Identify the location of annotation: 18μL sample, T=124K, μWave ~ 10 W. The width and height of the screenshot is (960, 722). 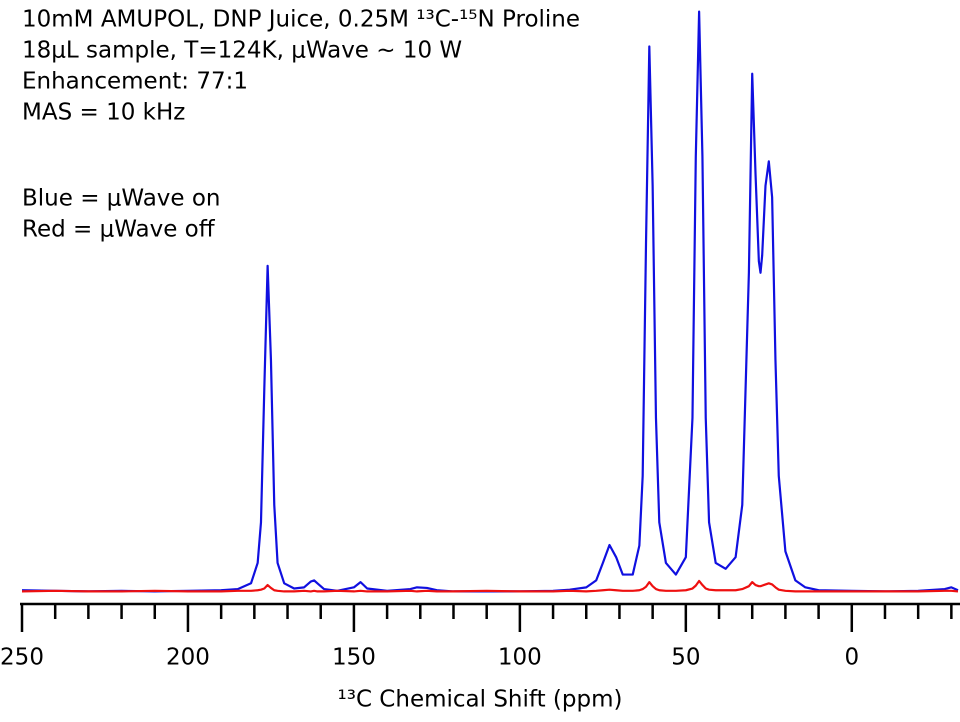
(242, 51).